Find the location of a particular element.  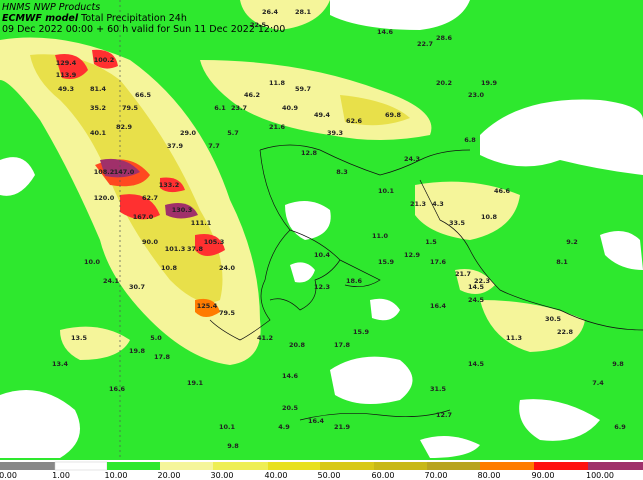

value-label: 8.1 is located at coordinates (562, 262).